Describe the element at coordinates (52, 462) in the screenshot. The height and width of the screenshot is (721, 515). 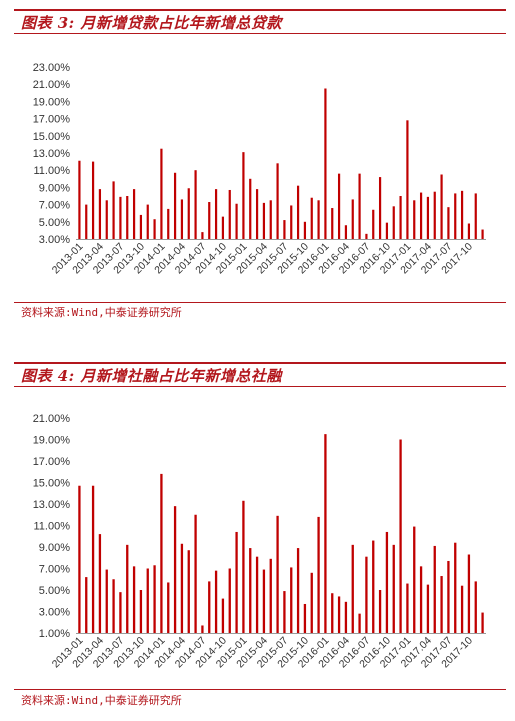
I see `y-tick-label: 17.00%` at that location.